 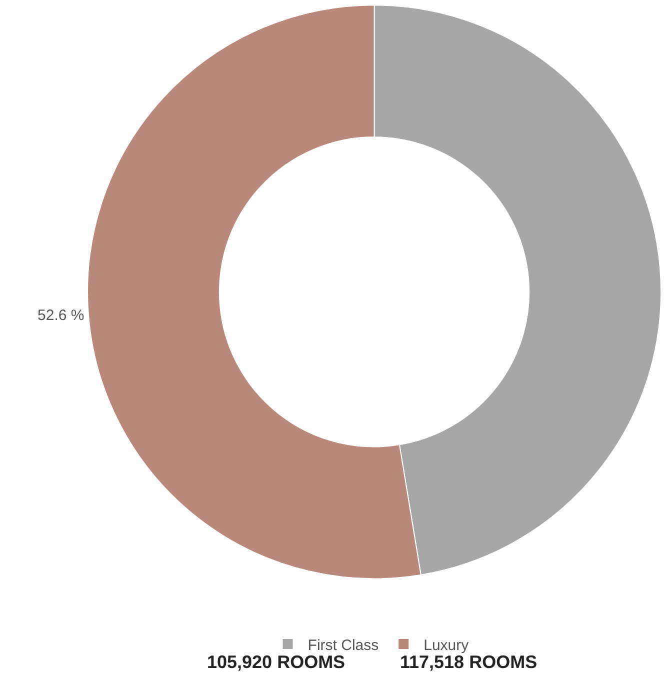 I want to click on legend-label: Luxury, so click(x=447, y=645).